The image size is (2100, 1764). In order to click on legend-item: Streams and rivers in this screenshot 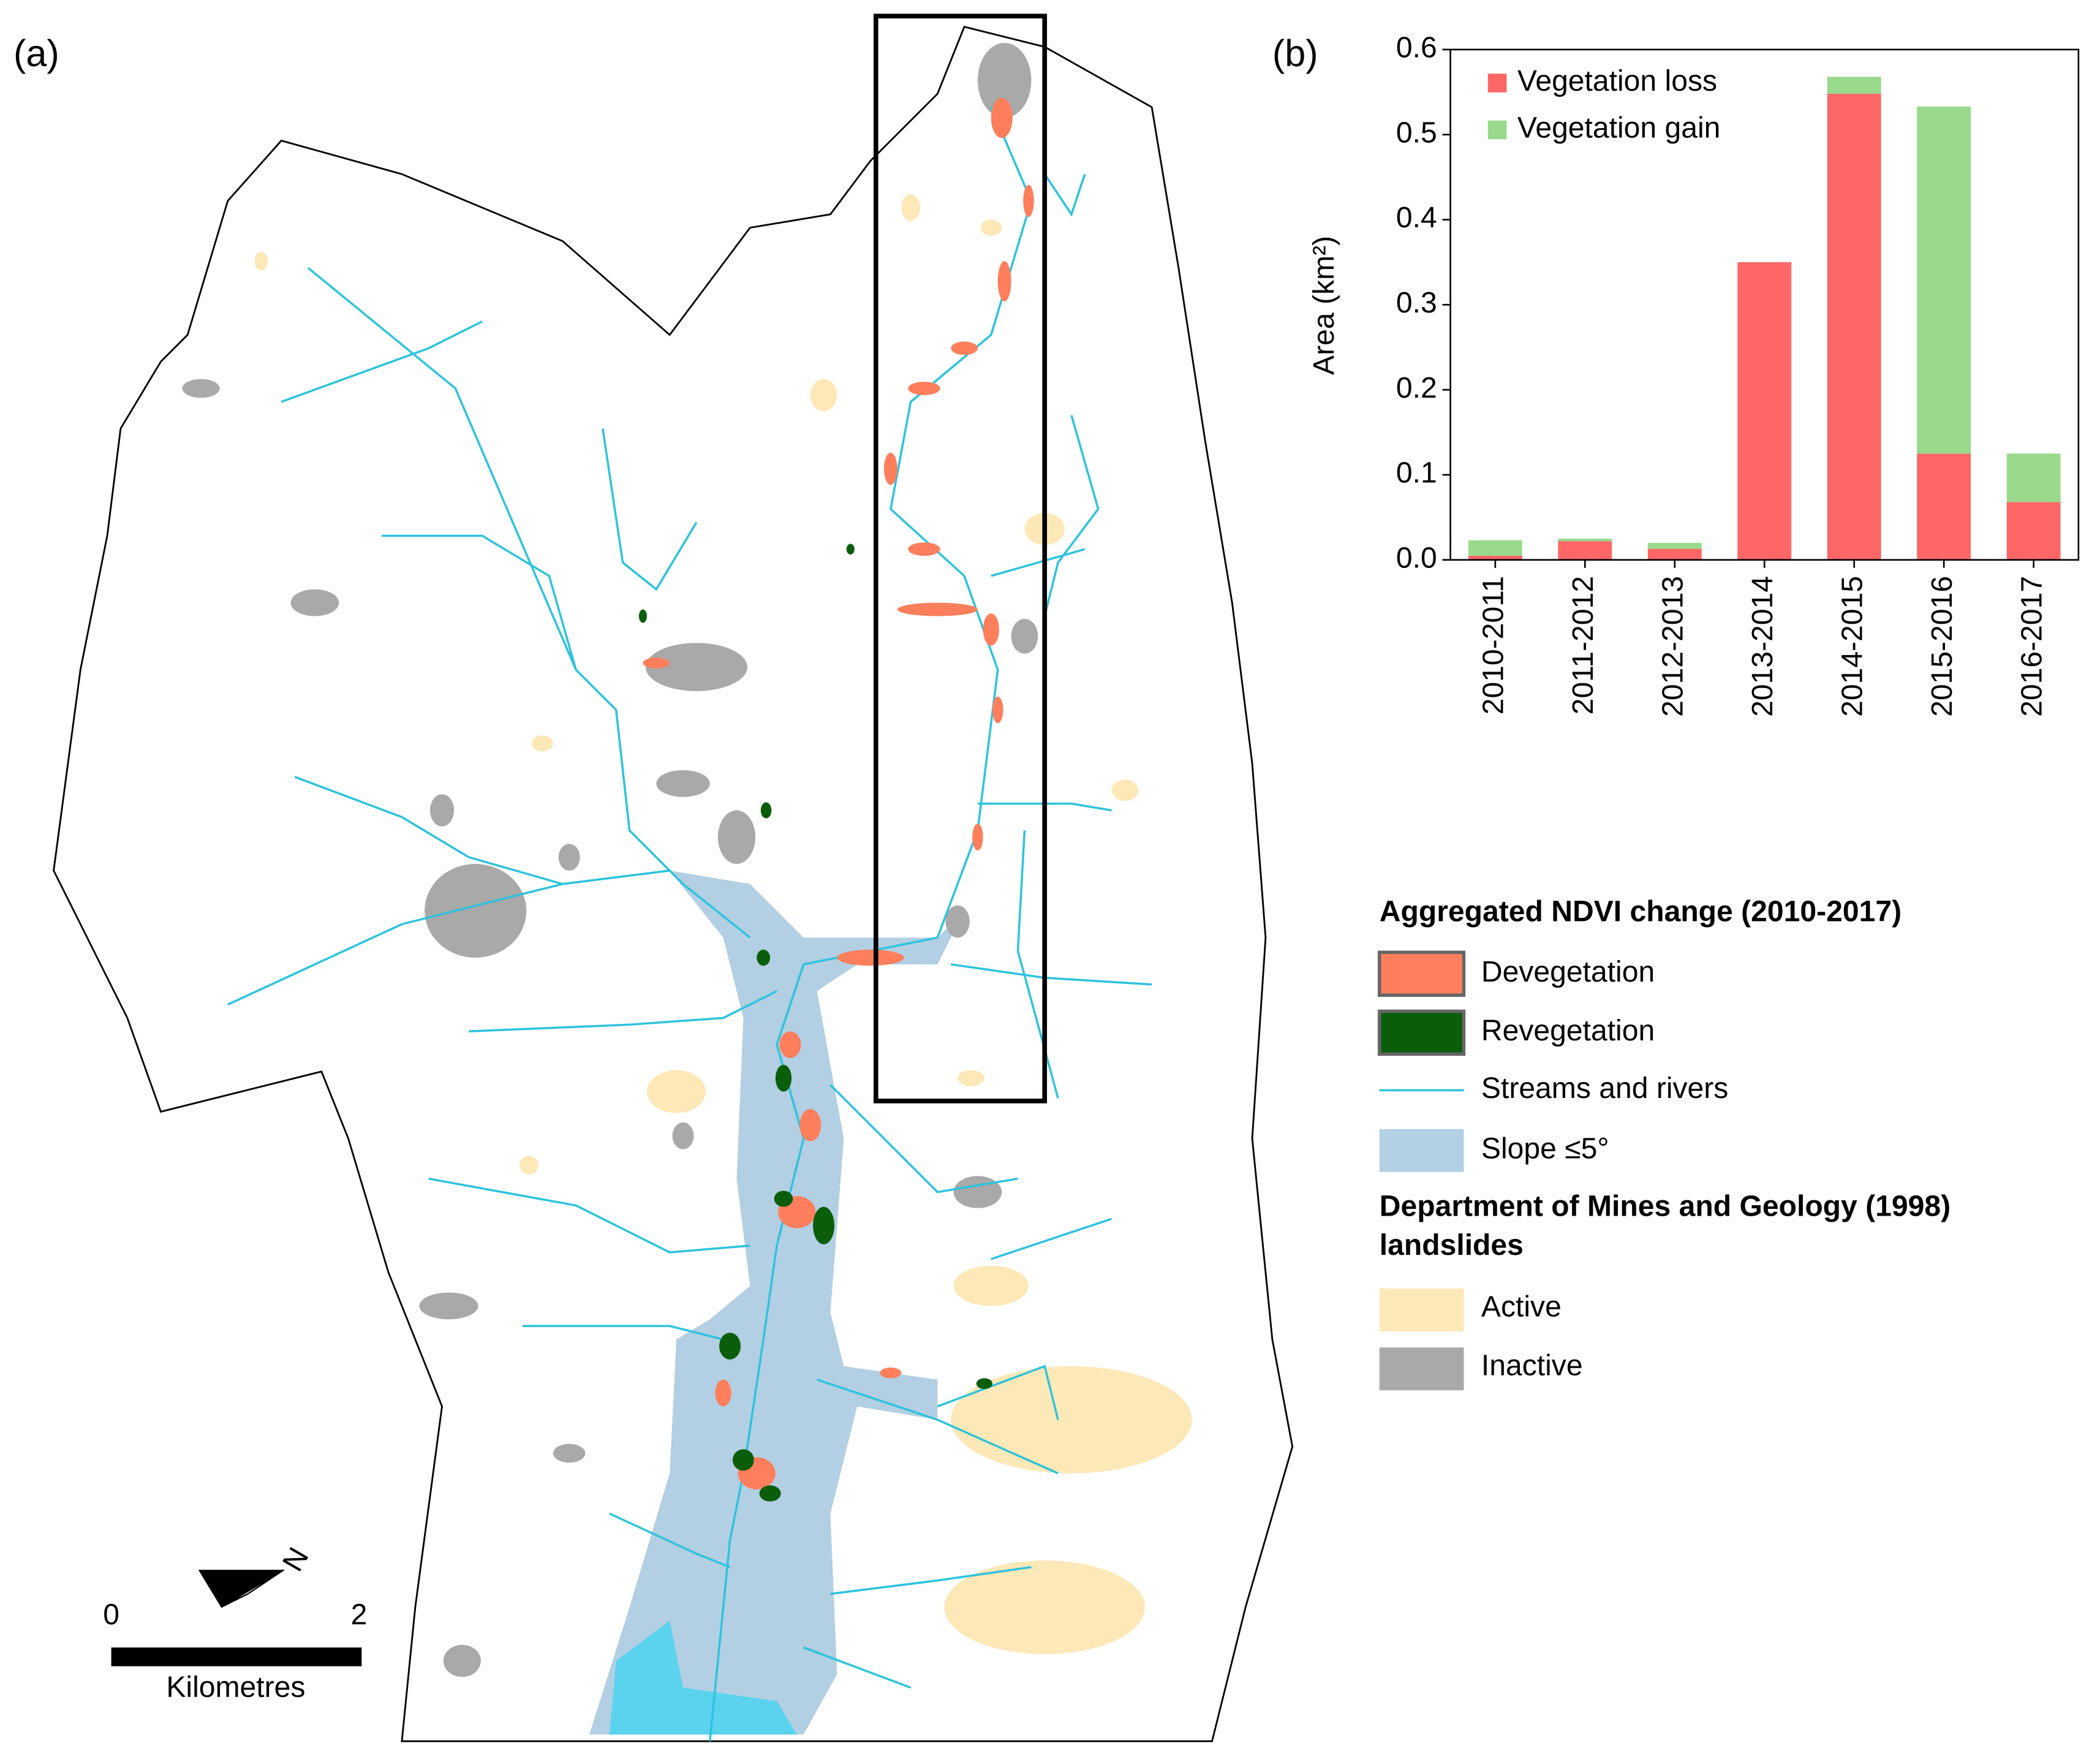, I will do `click(1605, 1088)`.